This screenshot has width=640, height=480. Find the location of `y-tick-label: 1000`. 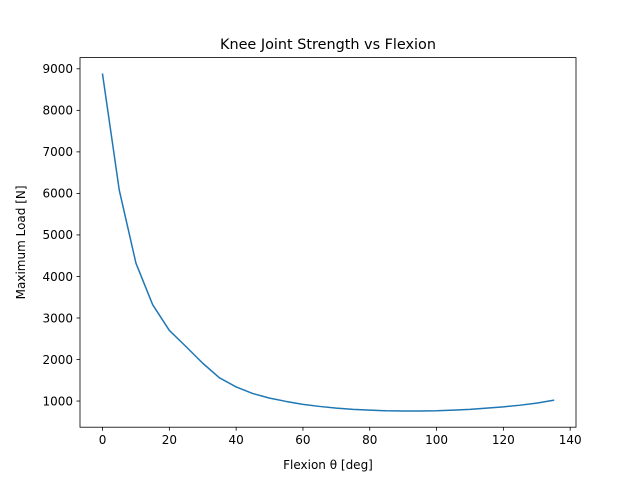

y-tick-label: 1000 is located at coordinates (57, 401).